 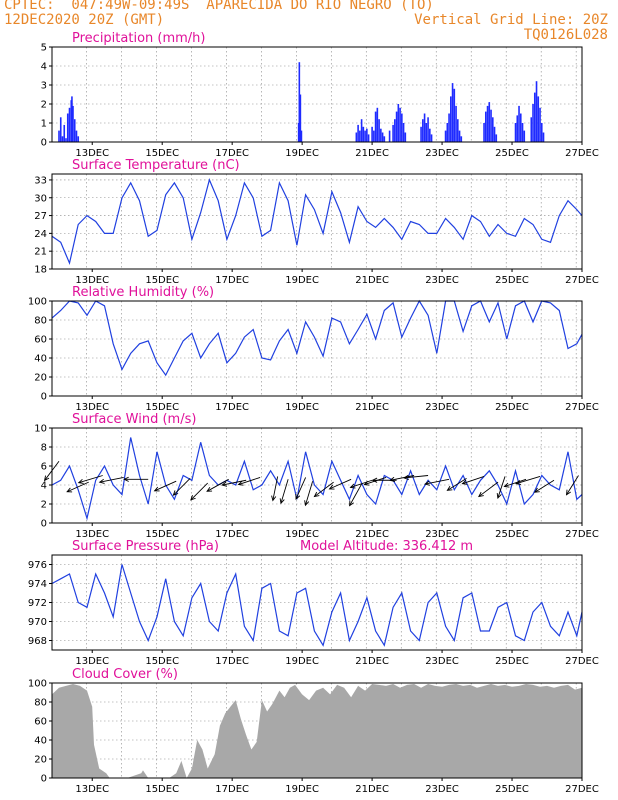 What do you see at coordinates (84, 20) in the screenshot?
I see `header-date: 12DEC2020 20Z (GMT)` at bounding box center [84, 20].